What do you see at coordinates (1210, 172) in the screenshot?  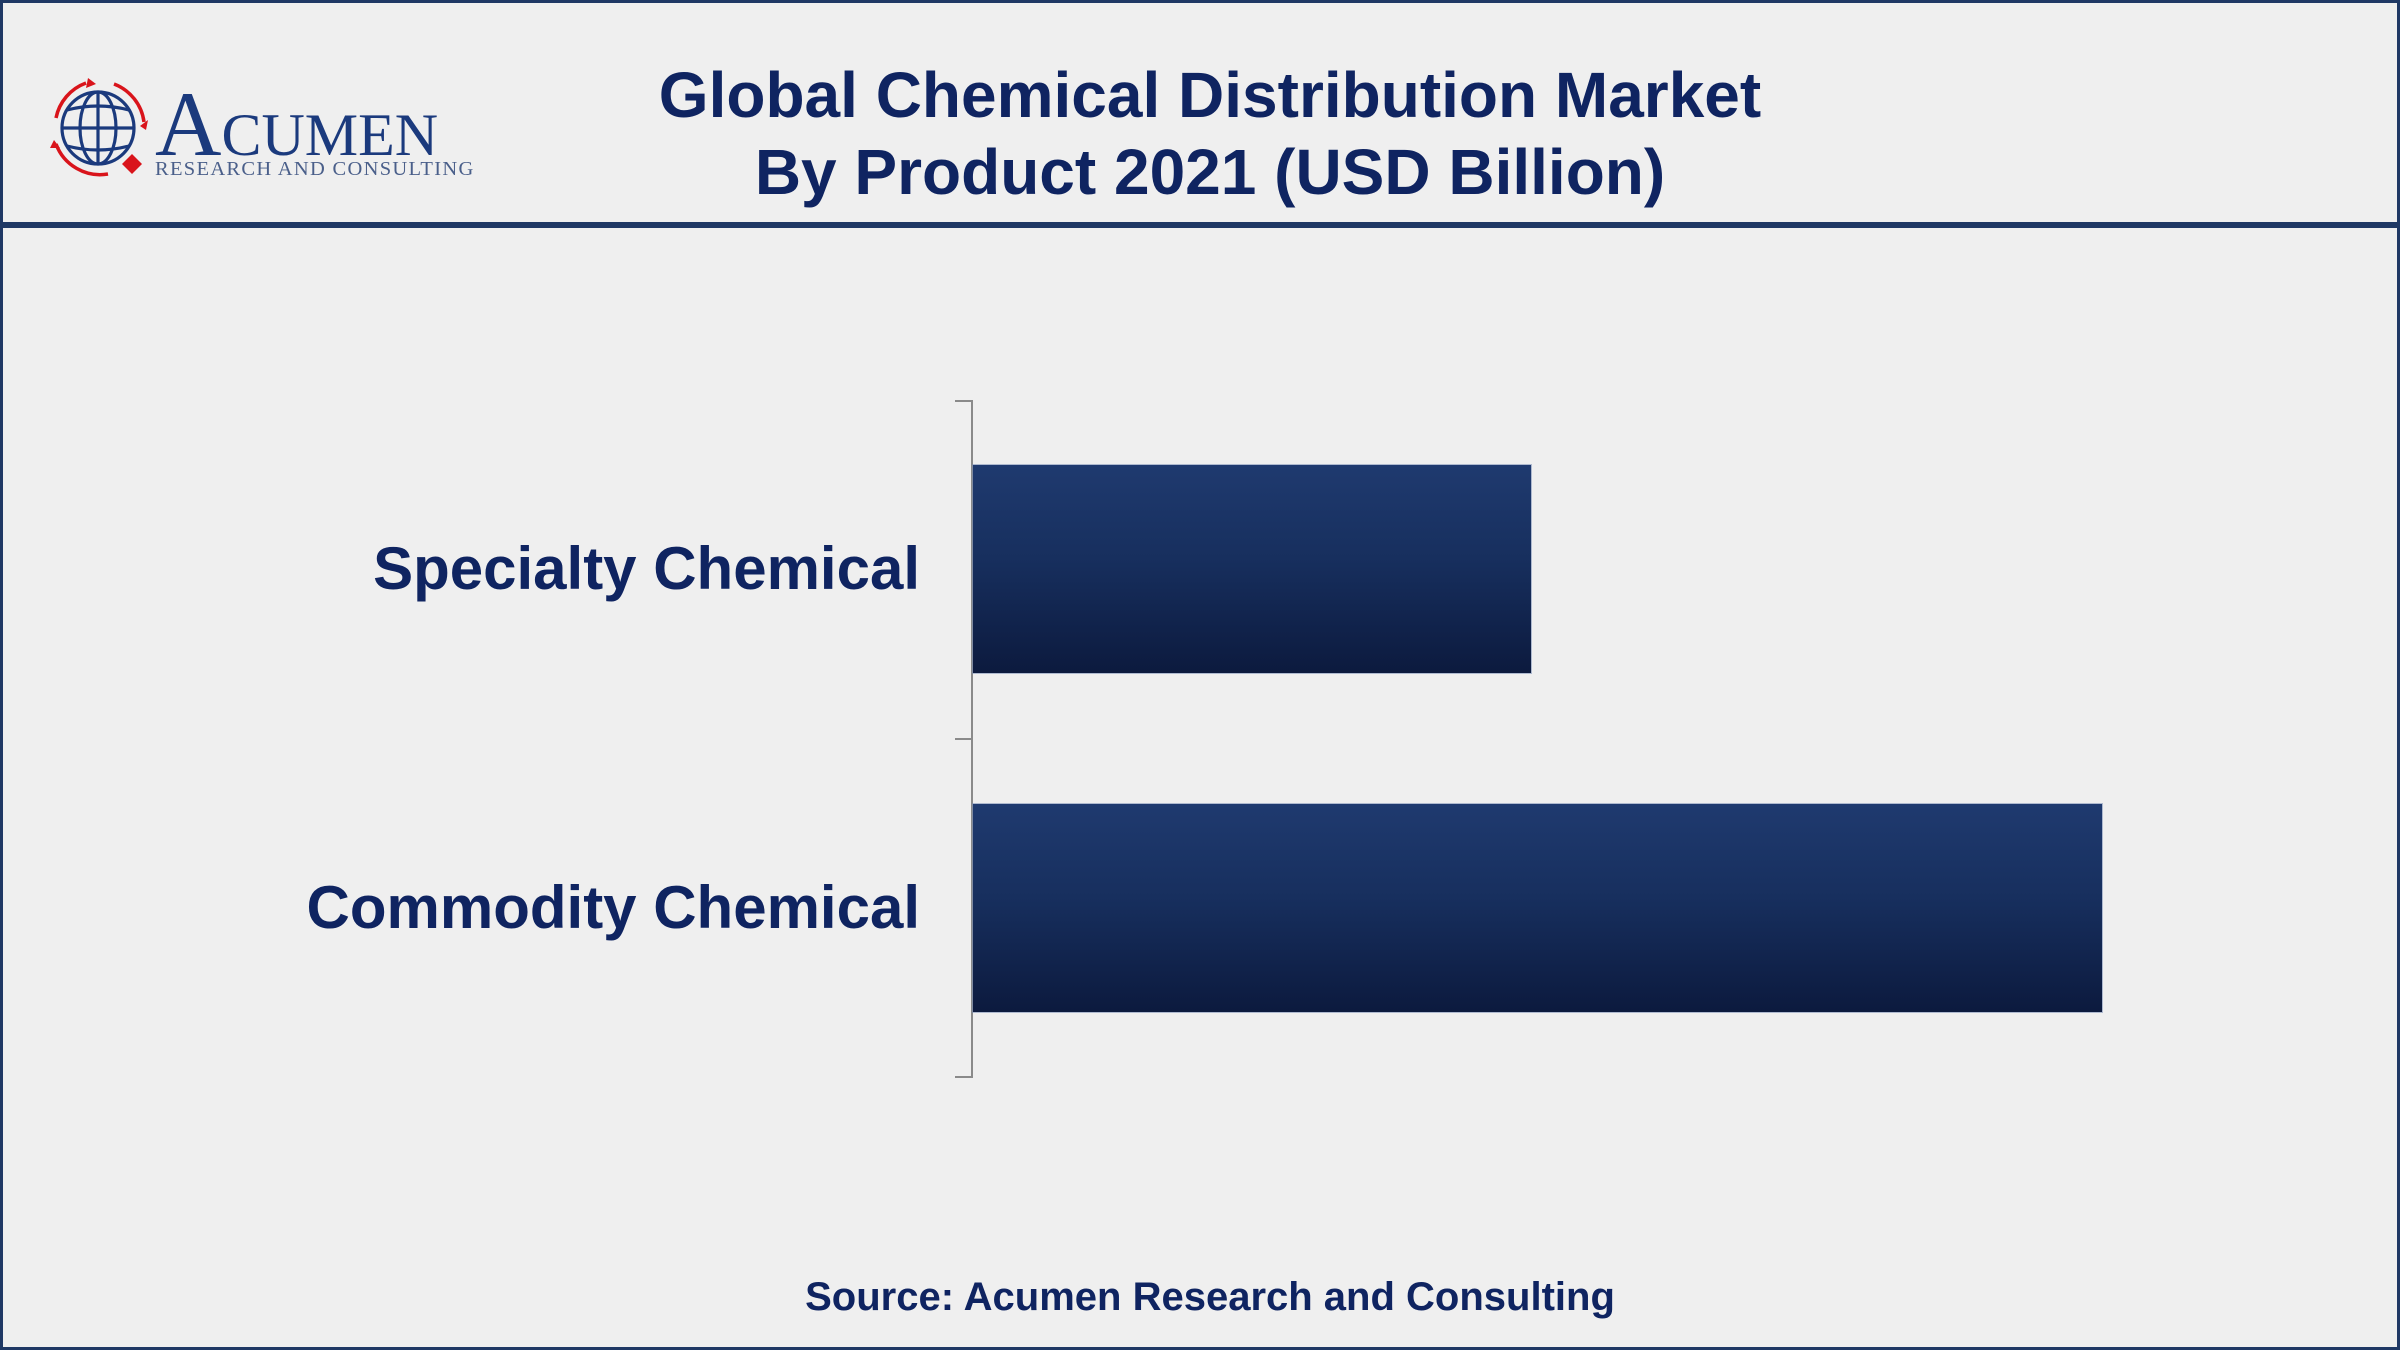 I see `title-line-2: By Product 2021 (USD Billion)` at bounding box center [1210, 172].